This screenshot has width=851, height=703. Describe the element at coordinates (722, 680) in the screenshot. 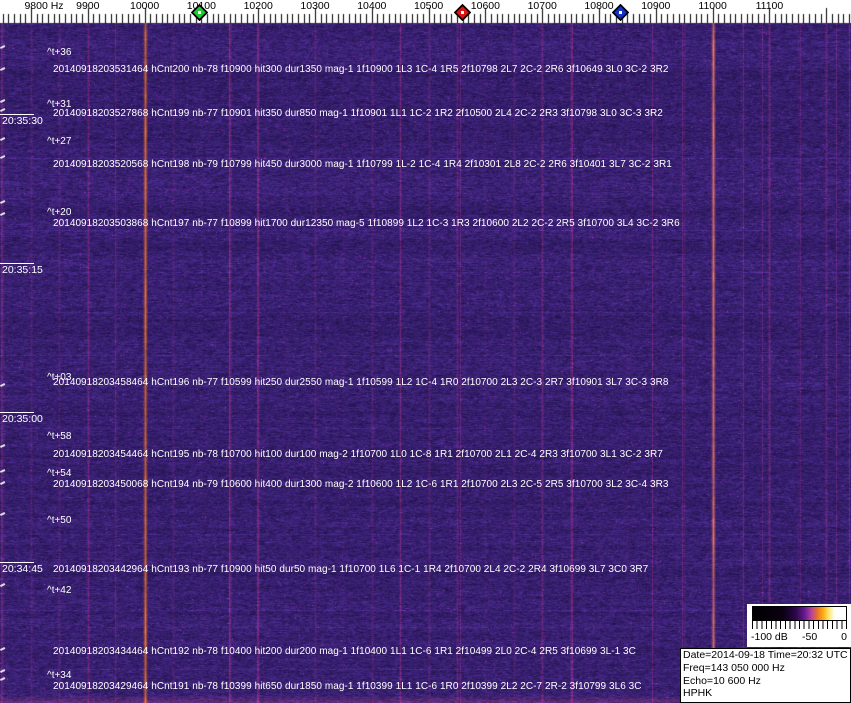

I see `info-echo-line: Echo=10 600 Hz` at that location.